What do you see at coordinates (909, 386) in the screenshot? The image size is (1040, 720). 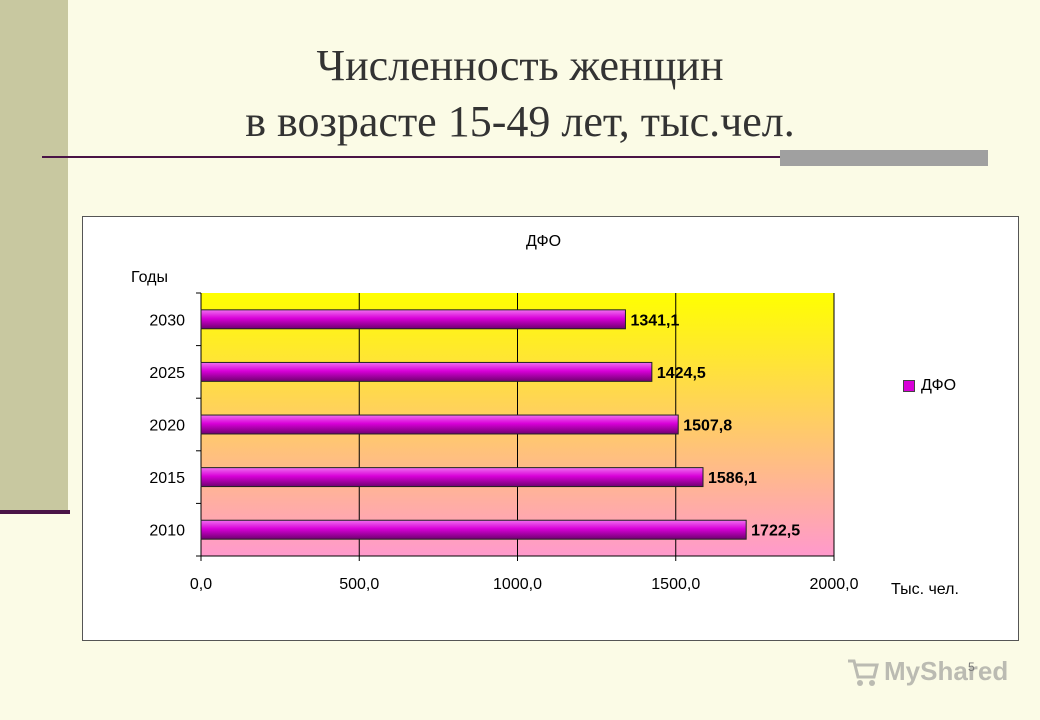 I see `legend-swatch` at bounding box center [909, 386].